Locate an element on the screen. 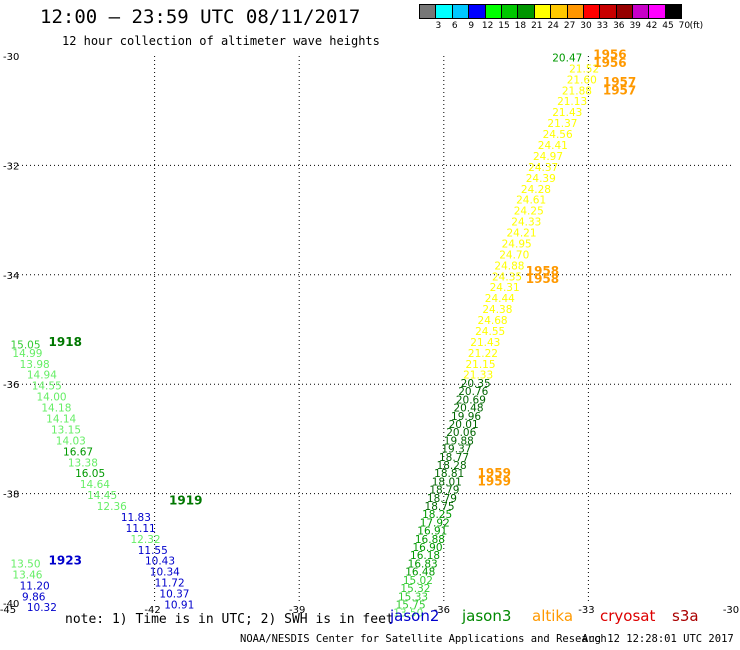 Image resolution: width=740 pixels, height=650 pixels. data-point-jason2: 11.11 is located at coordinates (141, 529).